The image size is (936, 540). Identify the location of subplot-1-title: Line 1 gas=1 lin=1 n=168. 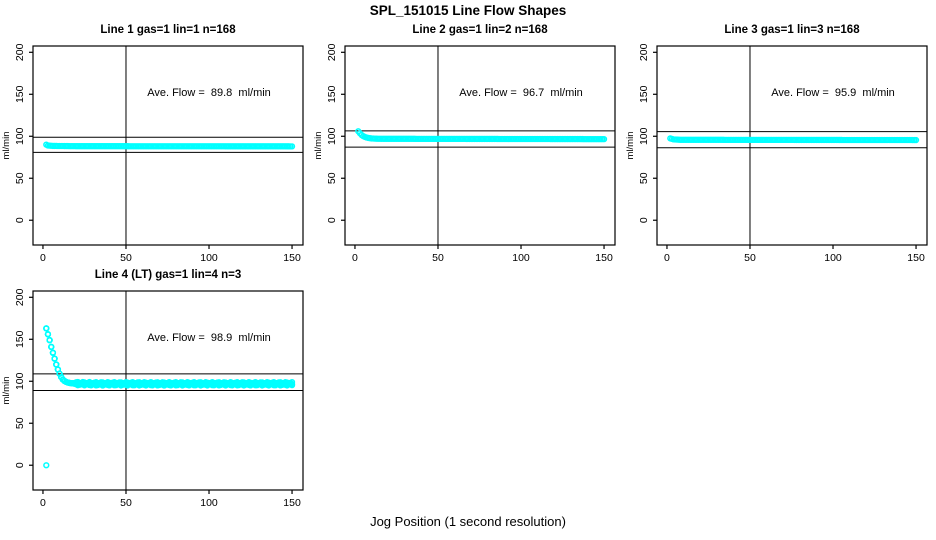
(168, 30).